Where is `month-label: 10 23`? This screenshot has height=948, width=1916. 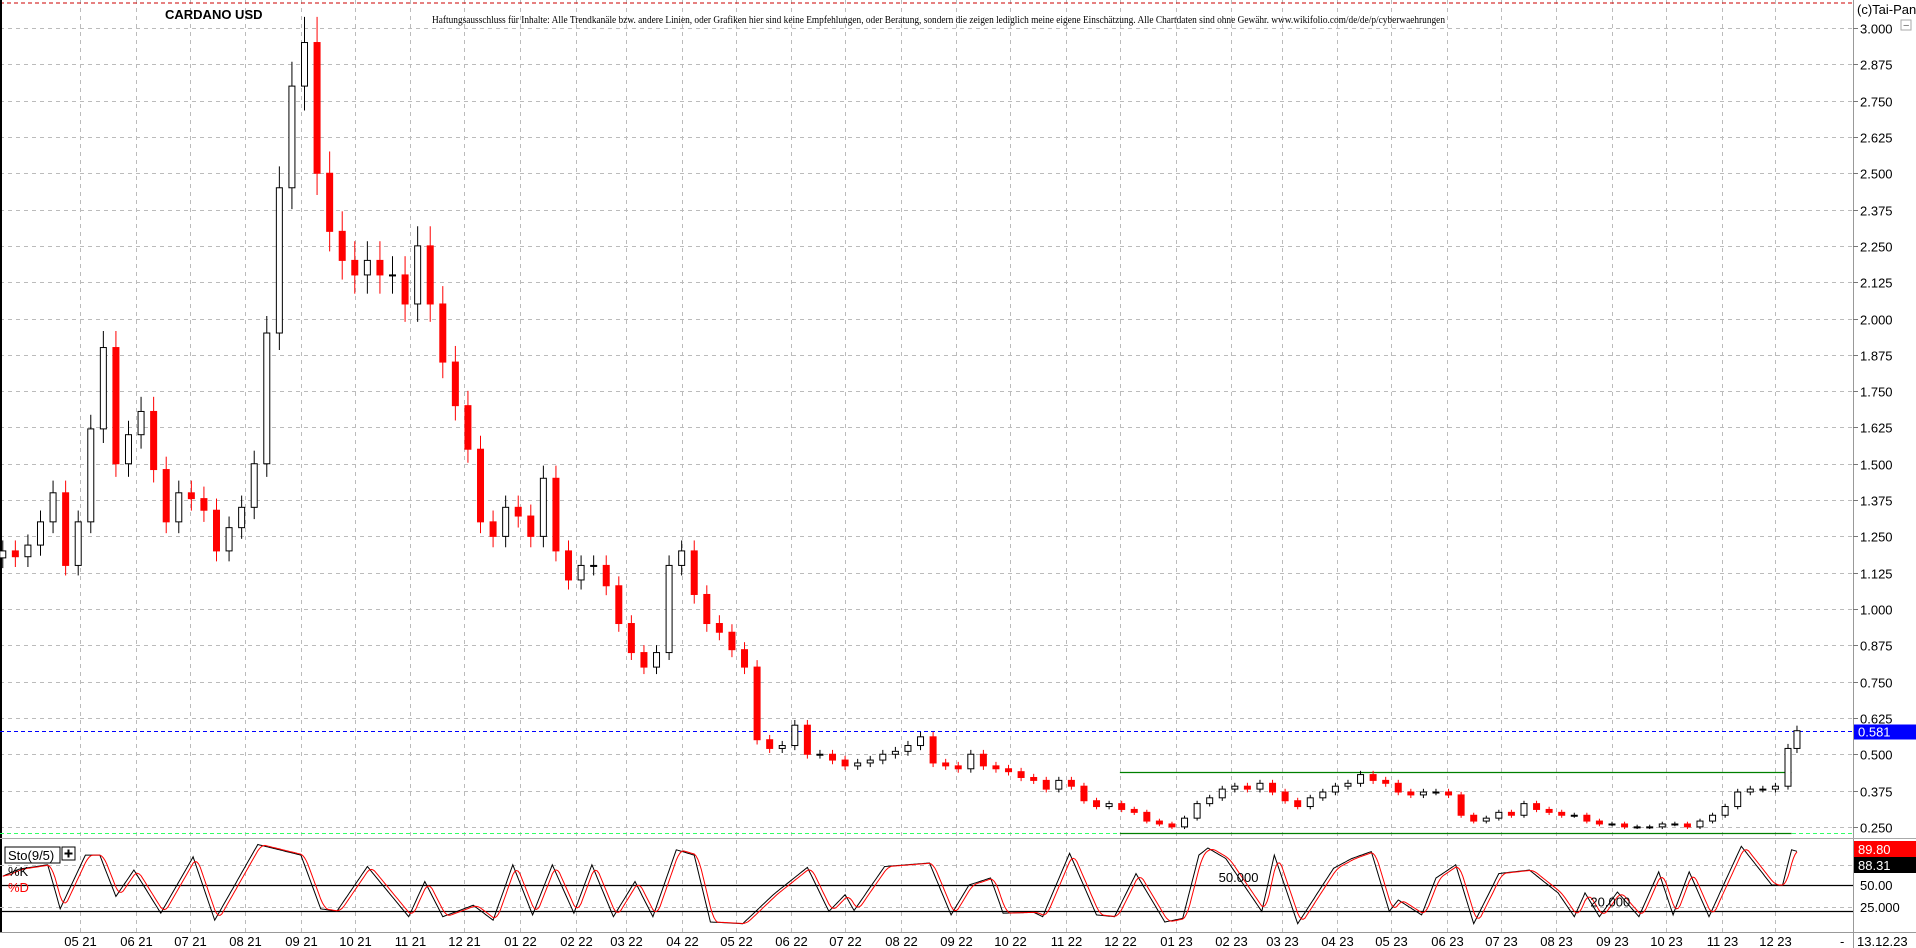 month-label: 10 23 is located at coordinates (1666, 941).